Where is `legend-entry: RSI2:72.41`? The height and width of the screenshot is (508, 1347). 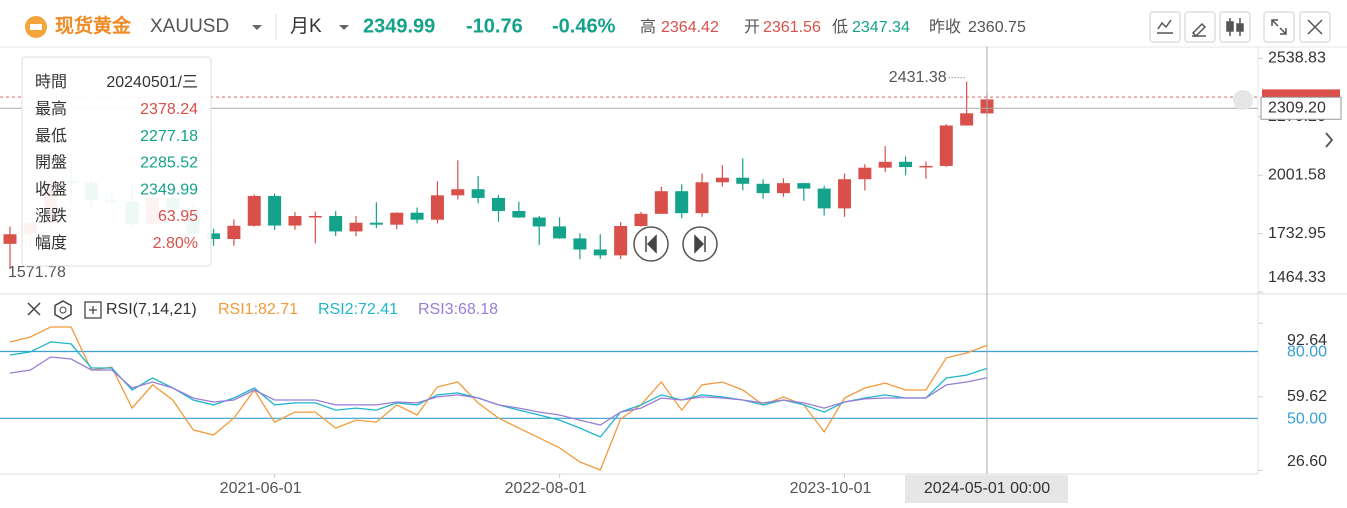
legend-entry: RSI2:72.41 is located at coordinates (358, 309).